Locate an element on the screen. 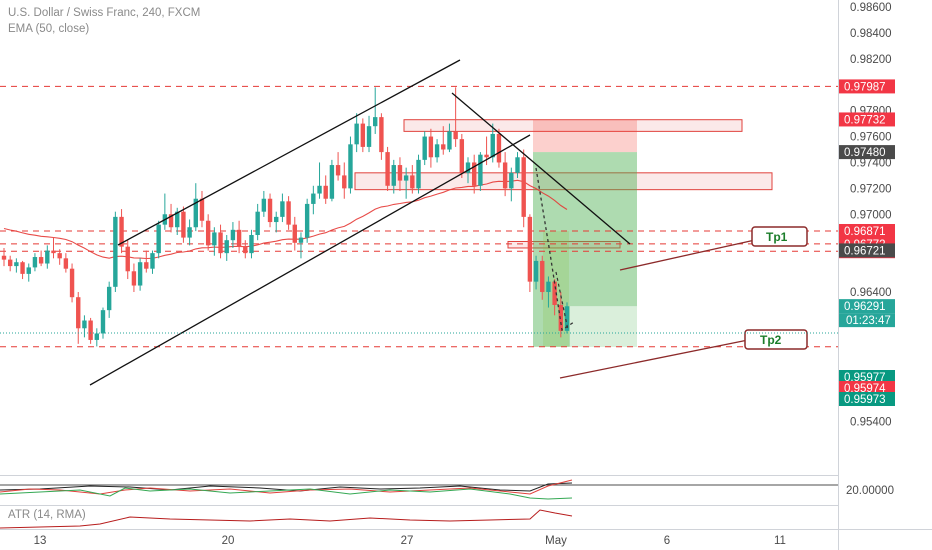  x-tick-label: 27 is located at coordinates (407, 541).